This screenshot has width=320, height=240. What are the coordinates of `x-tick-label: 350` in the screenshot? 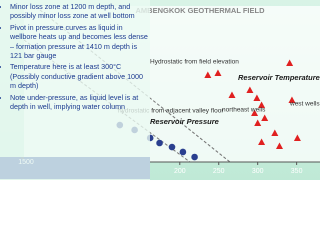 It's located at (297, 171).